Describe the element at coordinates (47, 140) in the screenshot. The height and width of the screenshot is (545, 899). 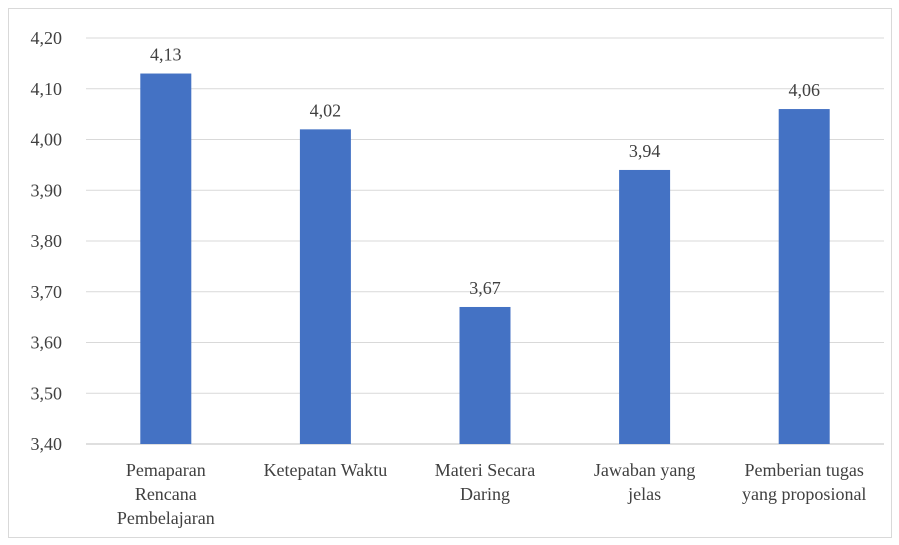
I see `y-tick-label: 4,00` at that location.